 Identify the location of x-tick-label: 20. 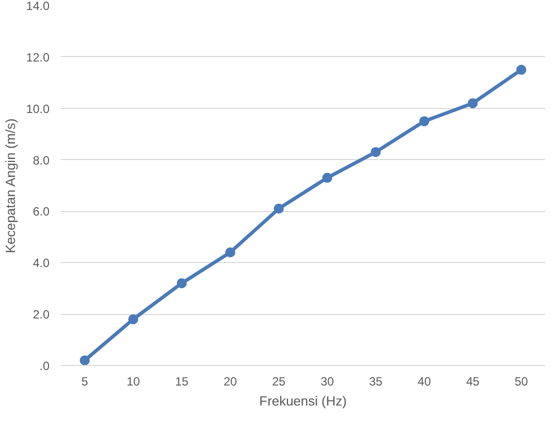
(231, 381).